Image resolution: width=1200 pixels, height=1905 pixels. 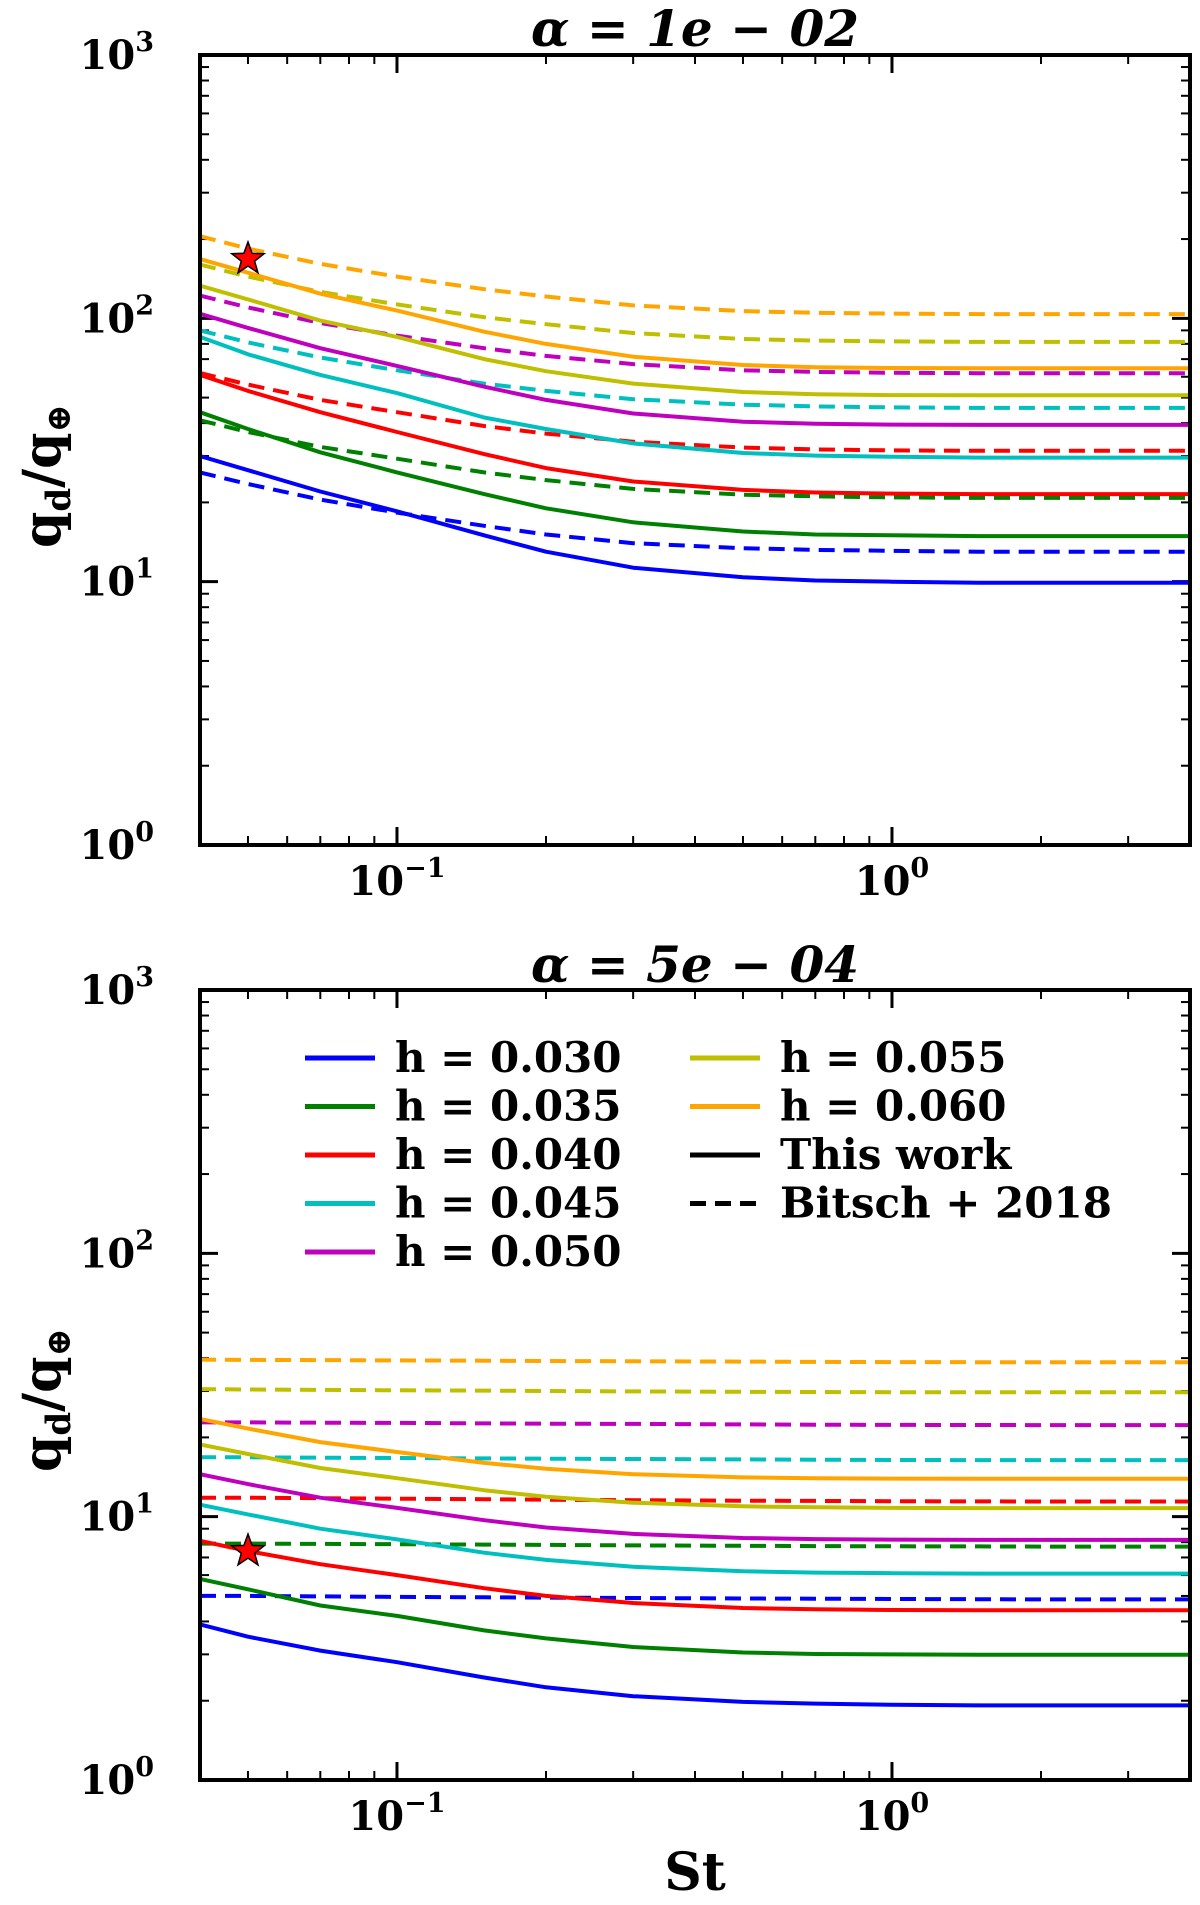 I want to click on top-panel-y-axis-label: qd/q⊕, so click(x=45, y=476).